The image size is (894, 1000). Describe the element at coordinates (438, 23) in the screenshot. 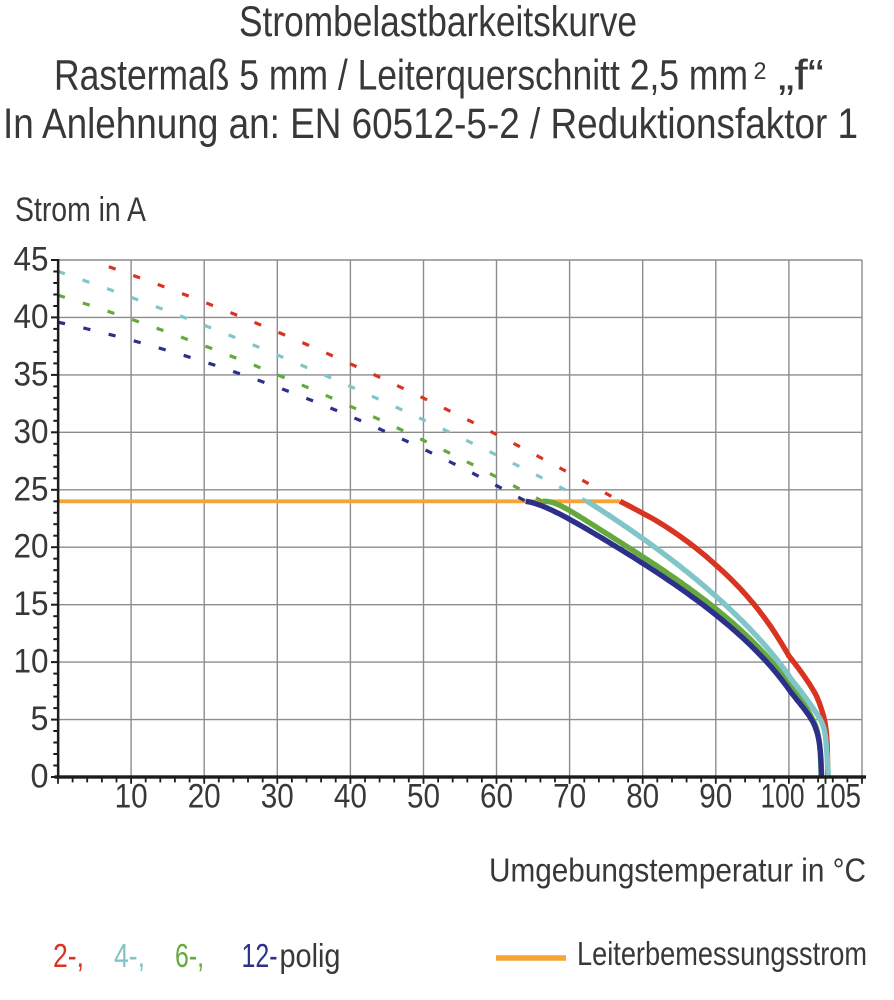

I see `svg-text: Strombelastbarkeitskurve` at that location.